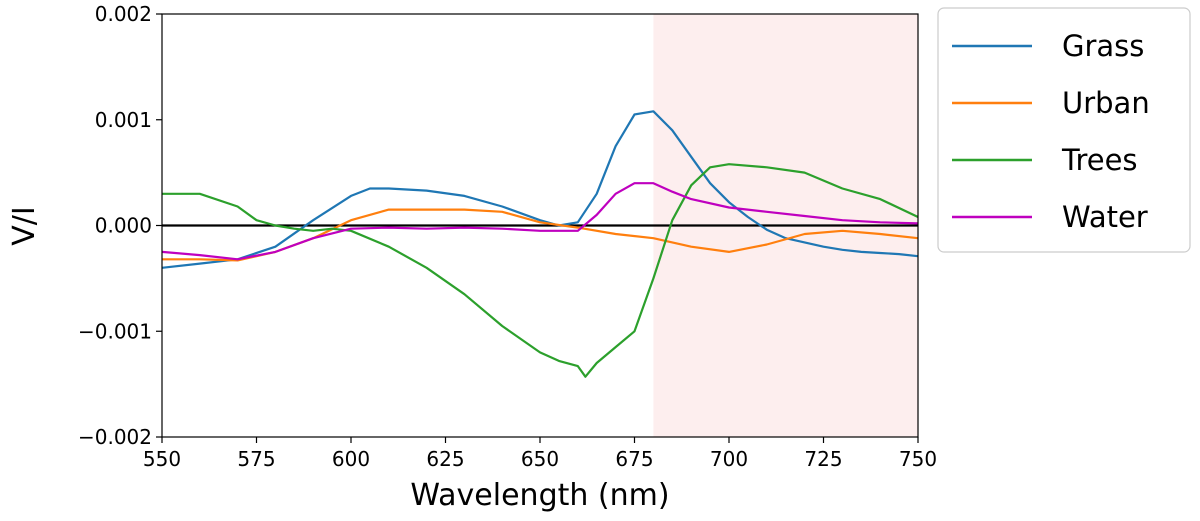 This screenshot has width=1200, height=521. I want to click on x-tick-label: 600, so click(351, 459).